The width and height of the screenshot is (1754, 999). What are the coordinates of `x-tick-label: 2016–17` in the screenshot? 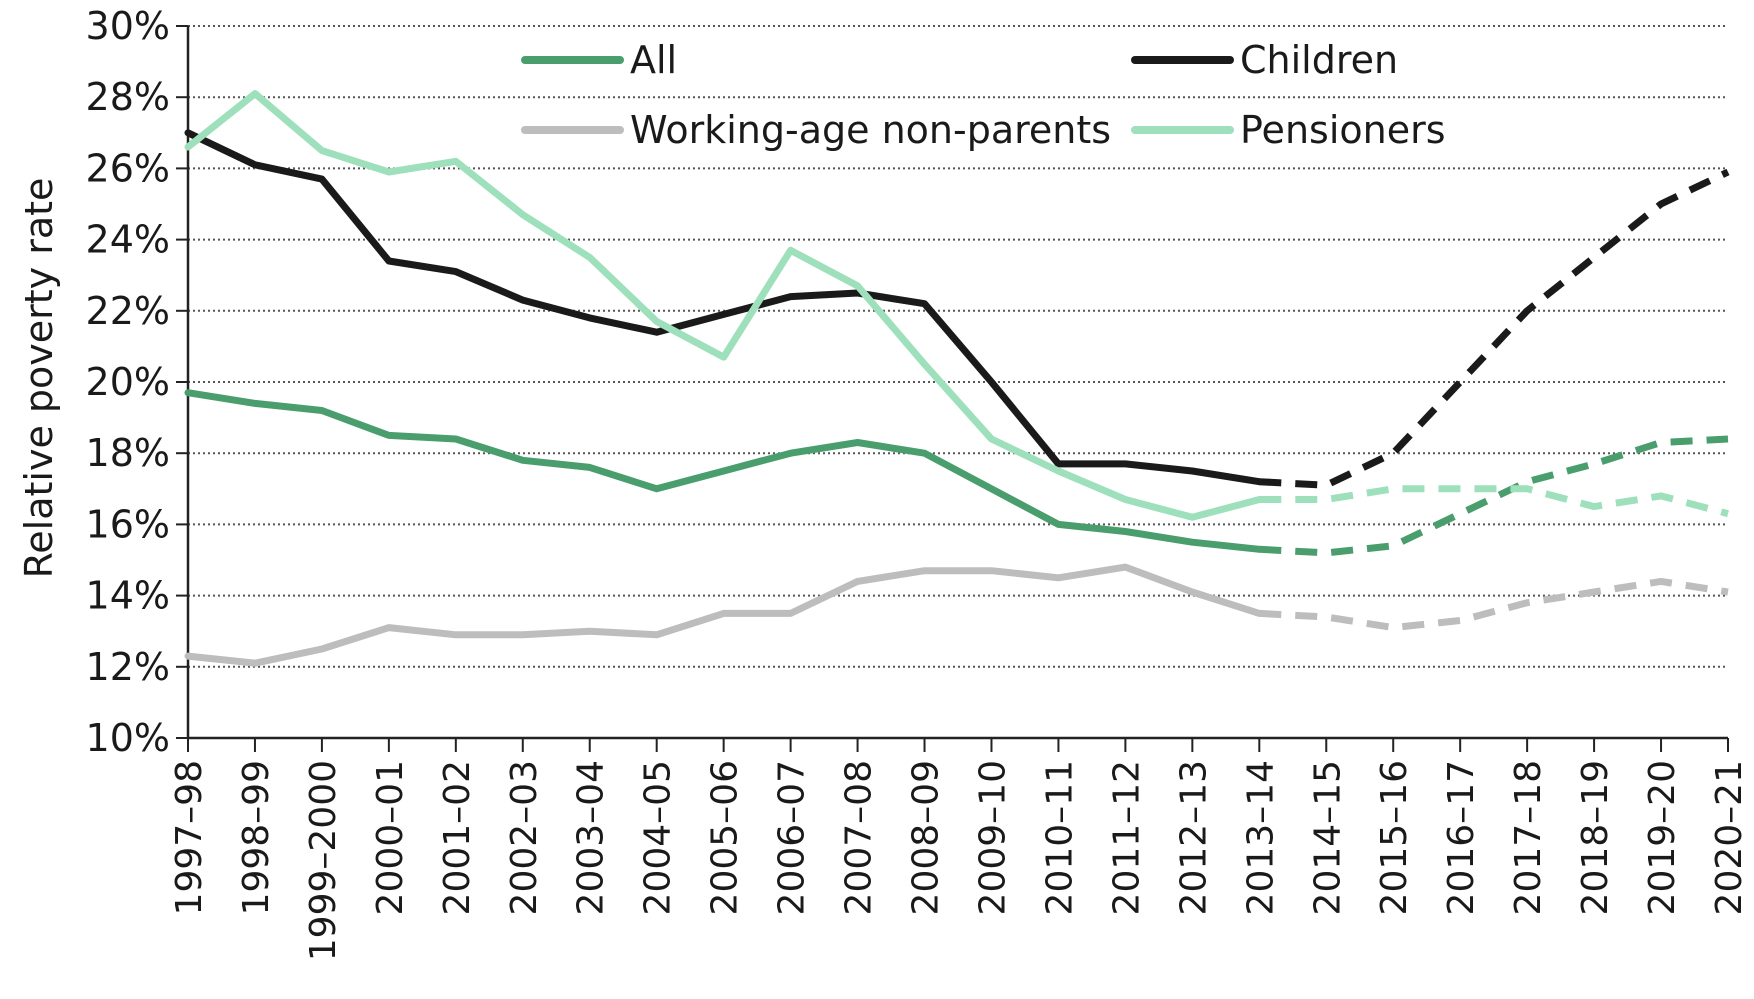 It's located at (1461, 837).